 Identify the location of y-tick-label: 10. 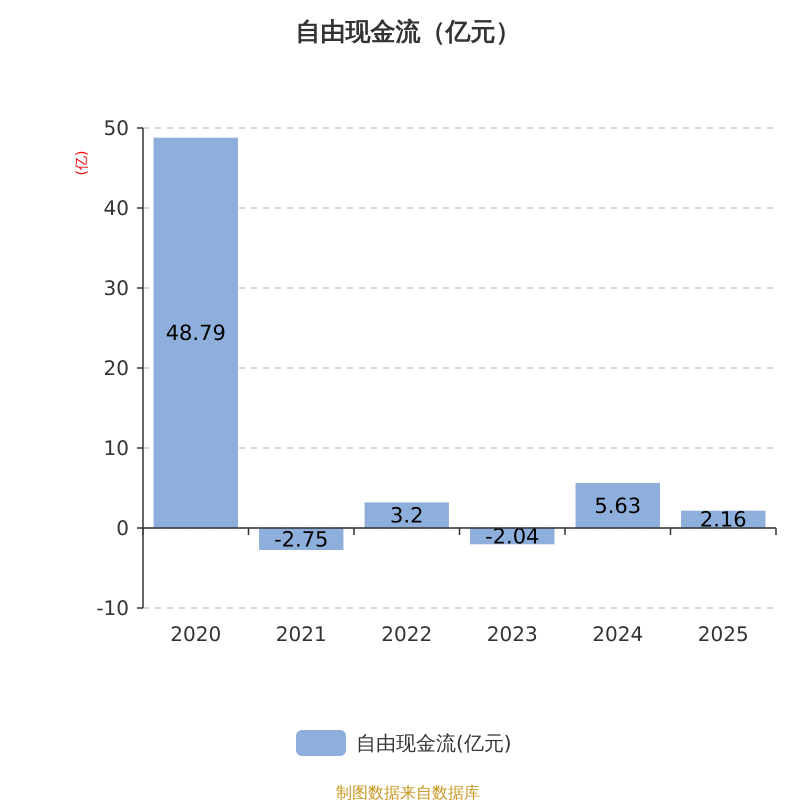
(116, 448).